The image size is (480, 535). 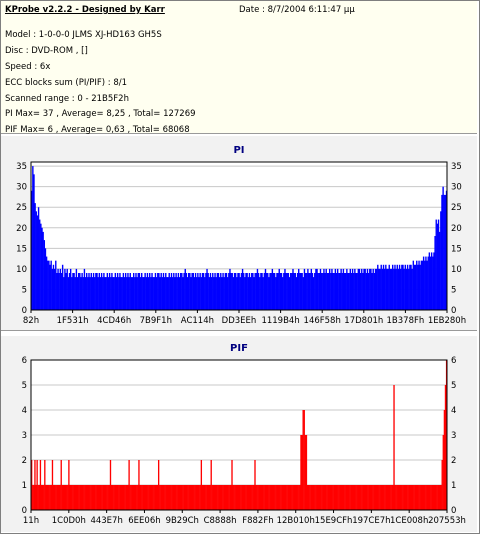 What do you see at coordinates (21, 249) in the screenshot?
I see `pi-ytick-left: 15` at bounding box center [21, 249].